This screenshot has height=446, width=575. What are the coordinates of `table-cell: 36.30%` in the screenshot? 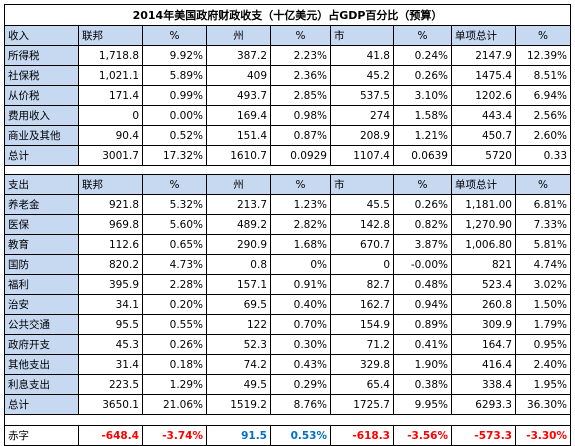 It's located at (543, 404).